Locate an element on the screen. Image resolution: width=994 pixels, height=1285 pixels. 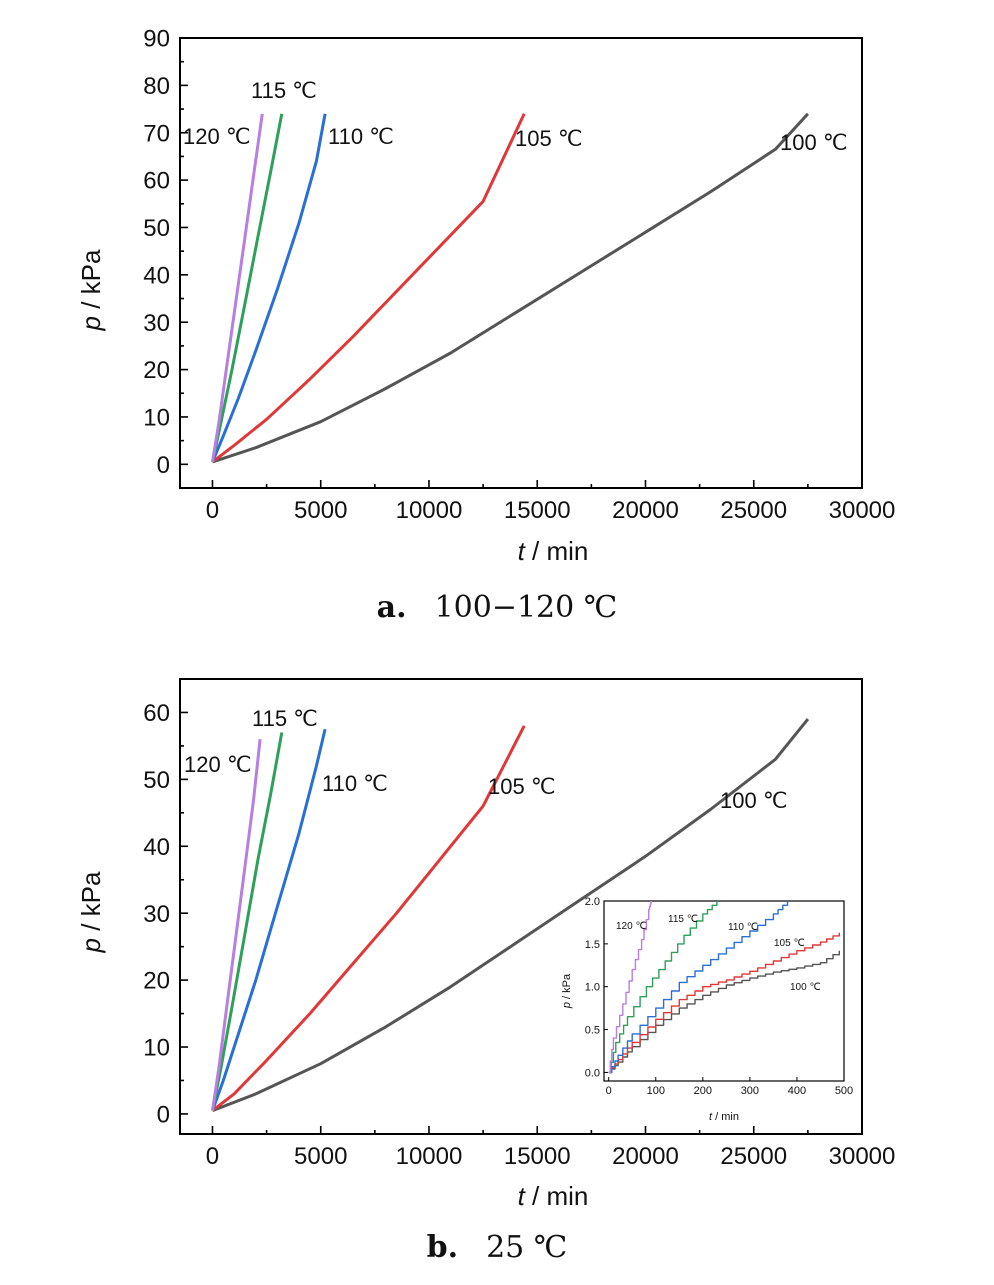
y-axis-label-a: p / kPa is located at coordinates (91, 290).